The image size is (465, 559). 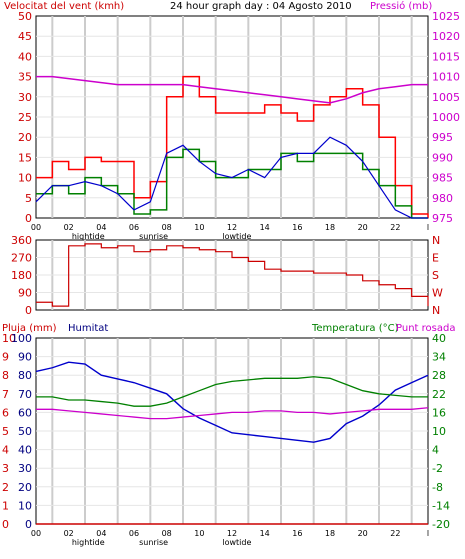 I want to click on y2-tick-label: 1020, so click(x=446, y=36).